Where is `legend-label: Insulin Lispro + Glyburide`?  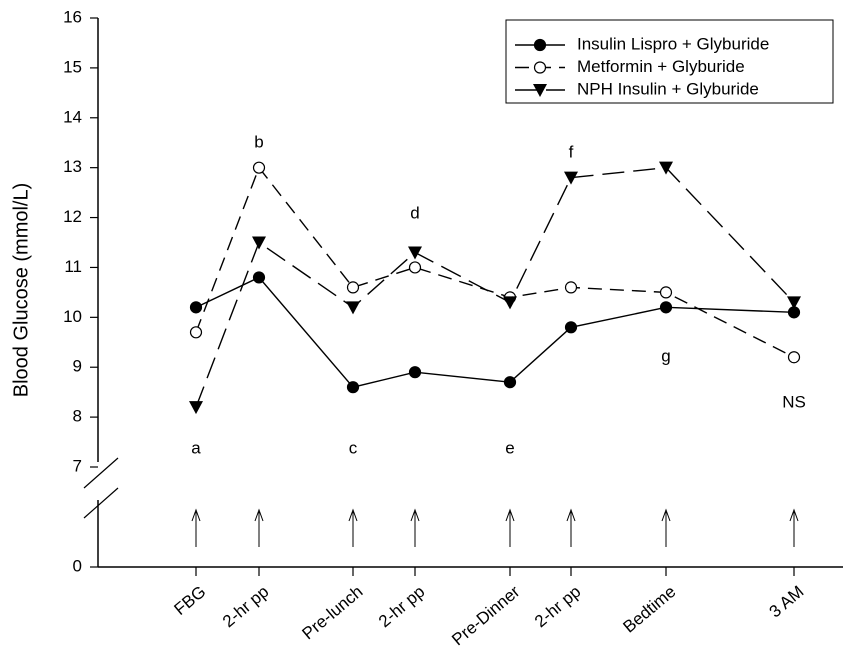 legend-label: Insulin Lispro + Glyburide is located at coordinates (673, 43).